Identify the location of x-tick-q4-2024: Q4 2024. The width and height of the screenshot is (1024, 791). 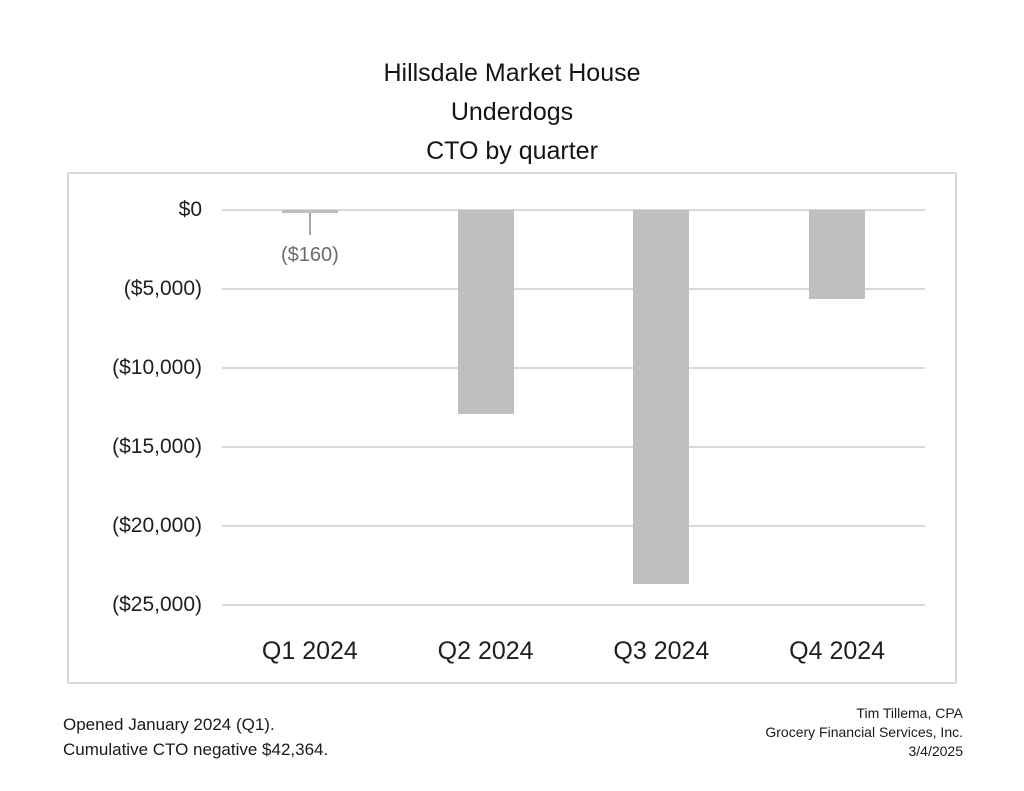
(837, 651).